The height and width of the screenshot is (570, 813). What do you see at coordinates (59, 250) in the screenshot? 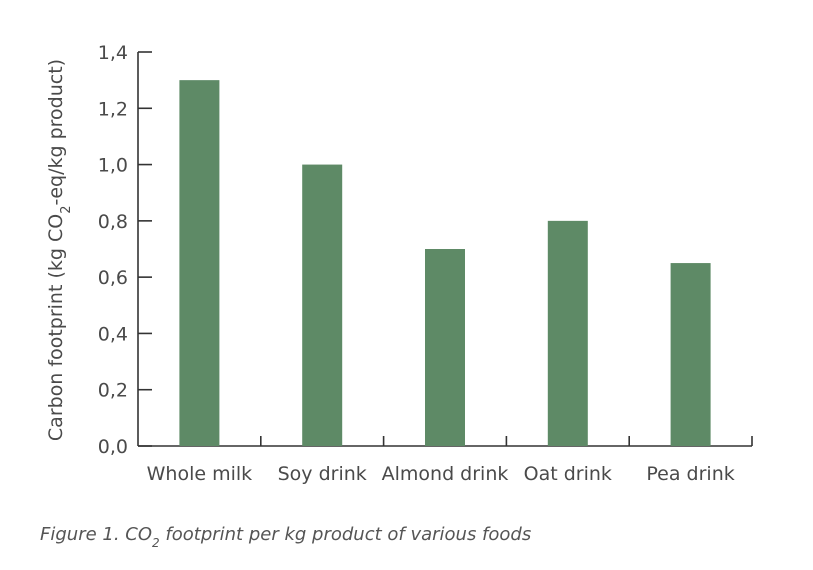
I see `y-axis-title: Carbon footprint (kg CO2-eq/kg product)` at bounding box center [59, 250].